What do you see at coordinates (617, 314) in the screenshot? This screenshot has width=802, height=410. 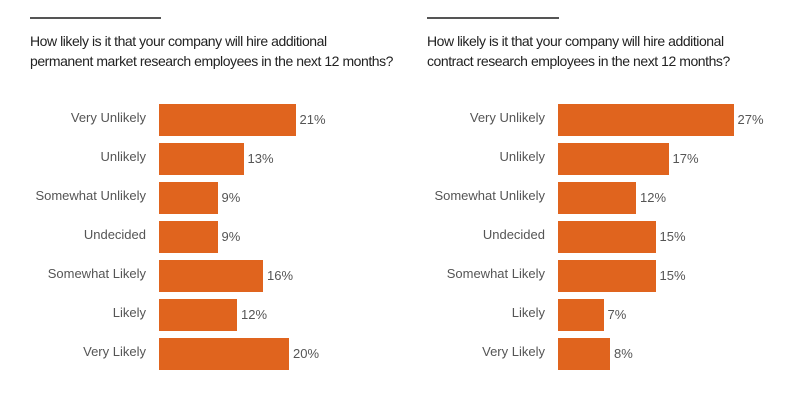 I see `data-label: 7%` at bounding box center [617, 314].